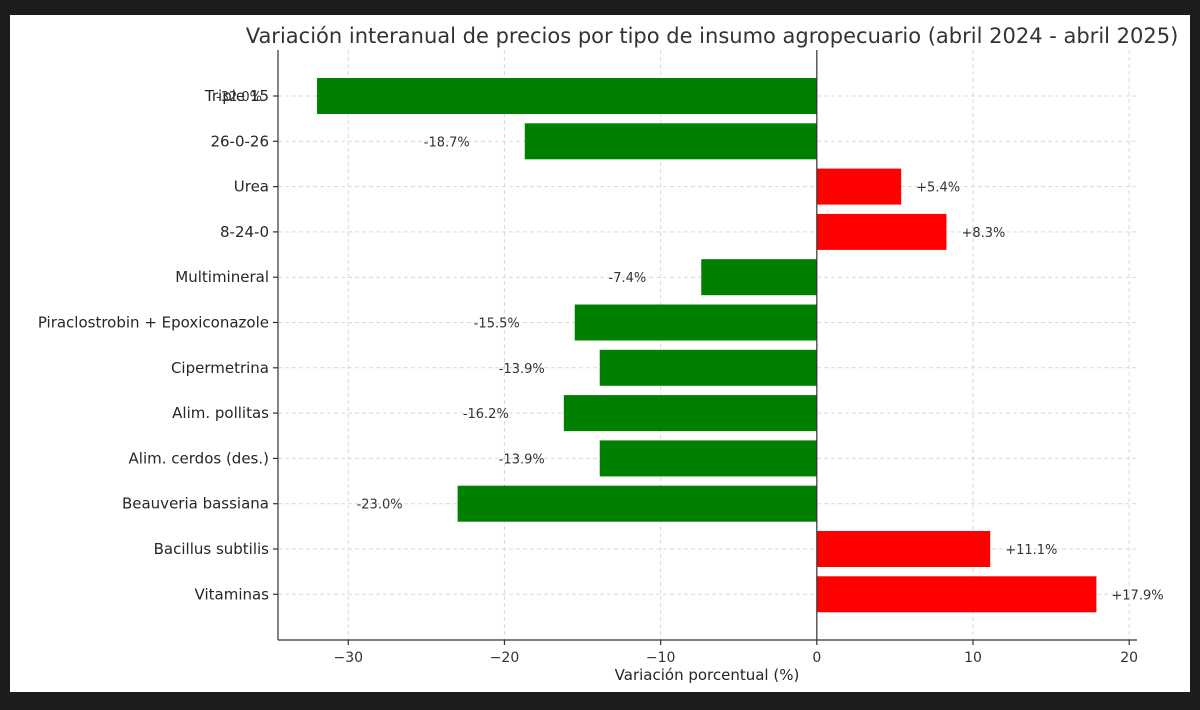 The height and width of the screenshot is (710, 1200). What do you see at coordinates (816, 658) in the screenshot?
I see `x-tick-label: 0` at bounding box center [816, 658].